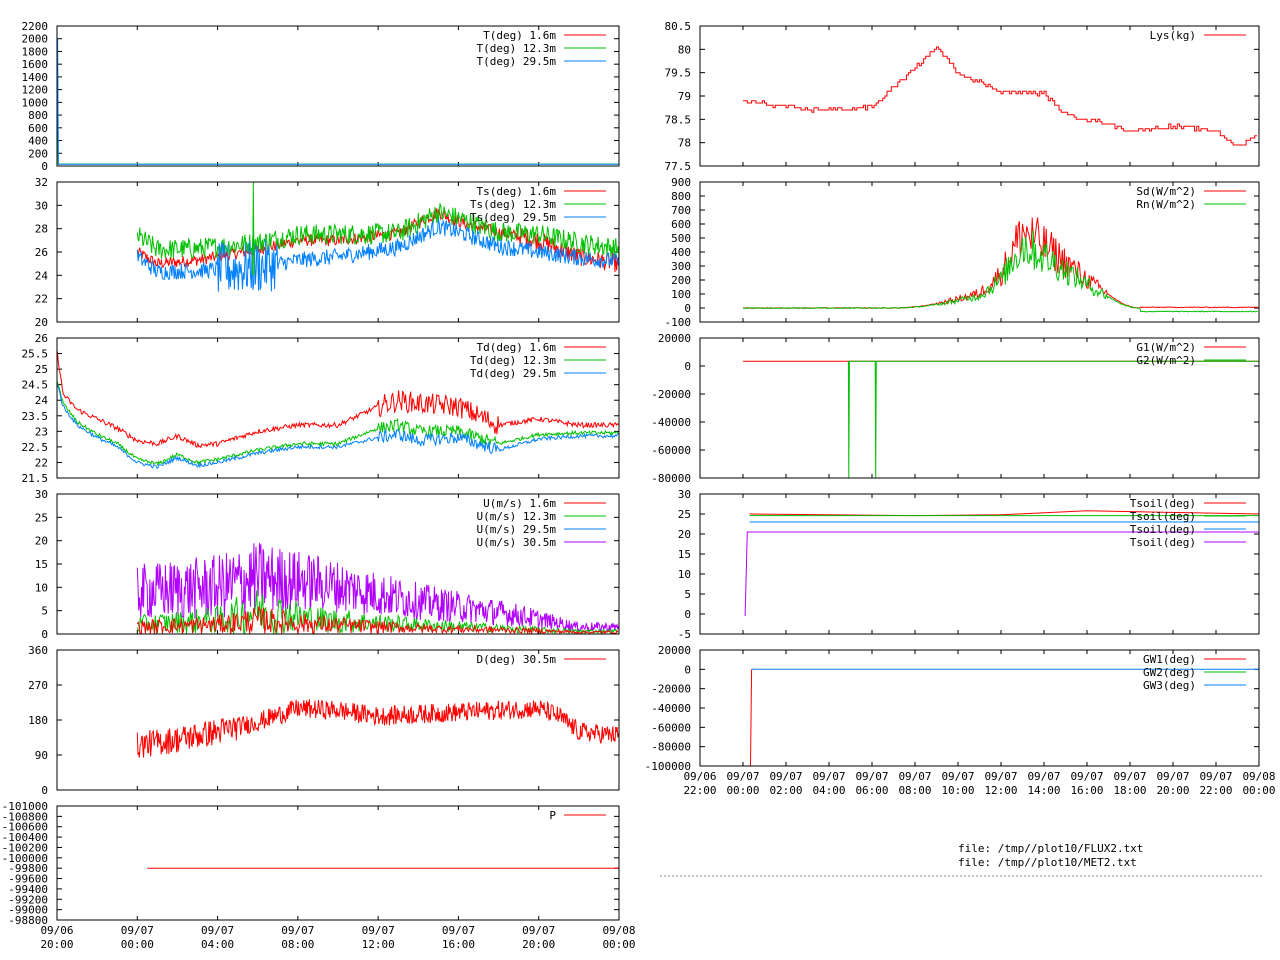 This screenshot has width=1280, height=960. Describe the element at coordinates (35, 64) in the screenshot. I see `y-tick-label: 1600` at that location.